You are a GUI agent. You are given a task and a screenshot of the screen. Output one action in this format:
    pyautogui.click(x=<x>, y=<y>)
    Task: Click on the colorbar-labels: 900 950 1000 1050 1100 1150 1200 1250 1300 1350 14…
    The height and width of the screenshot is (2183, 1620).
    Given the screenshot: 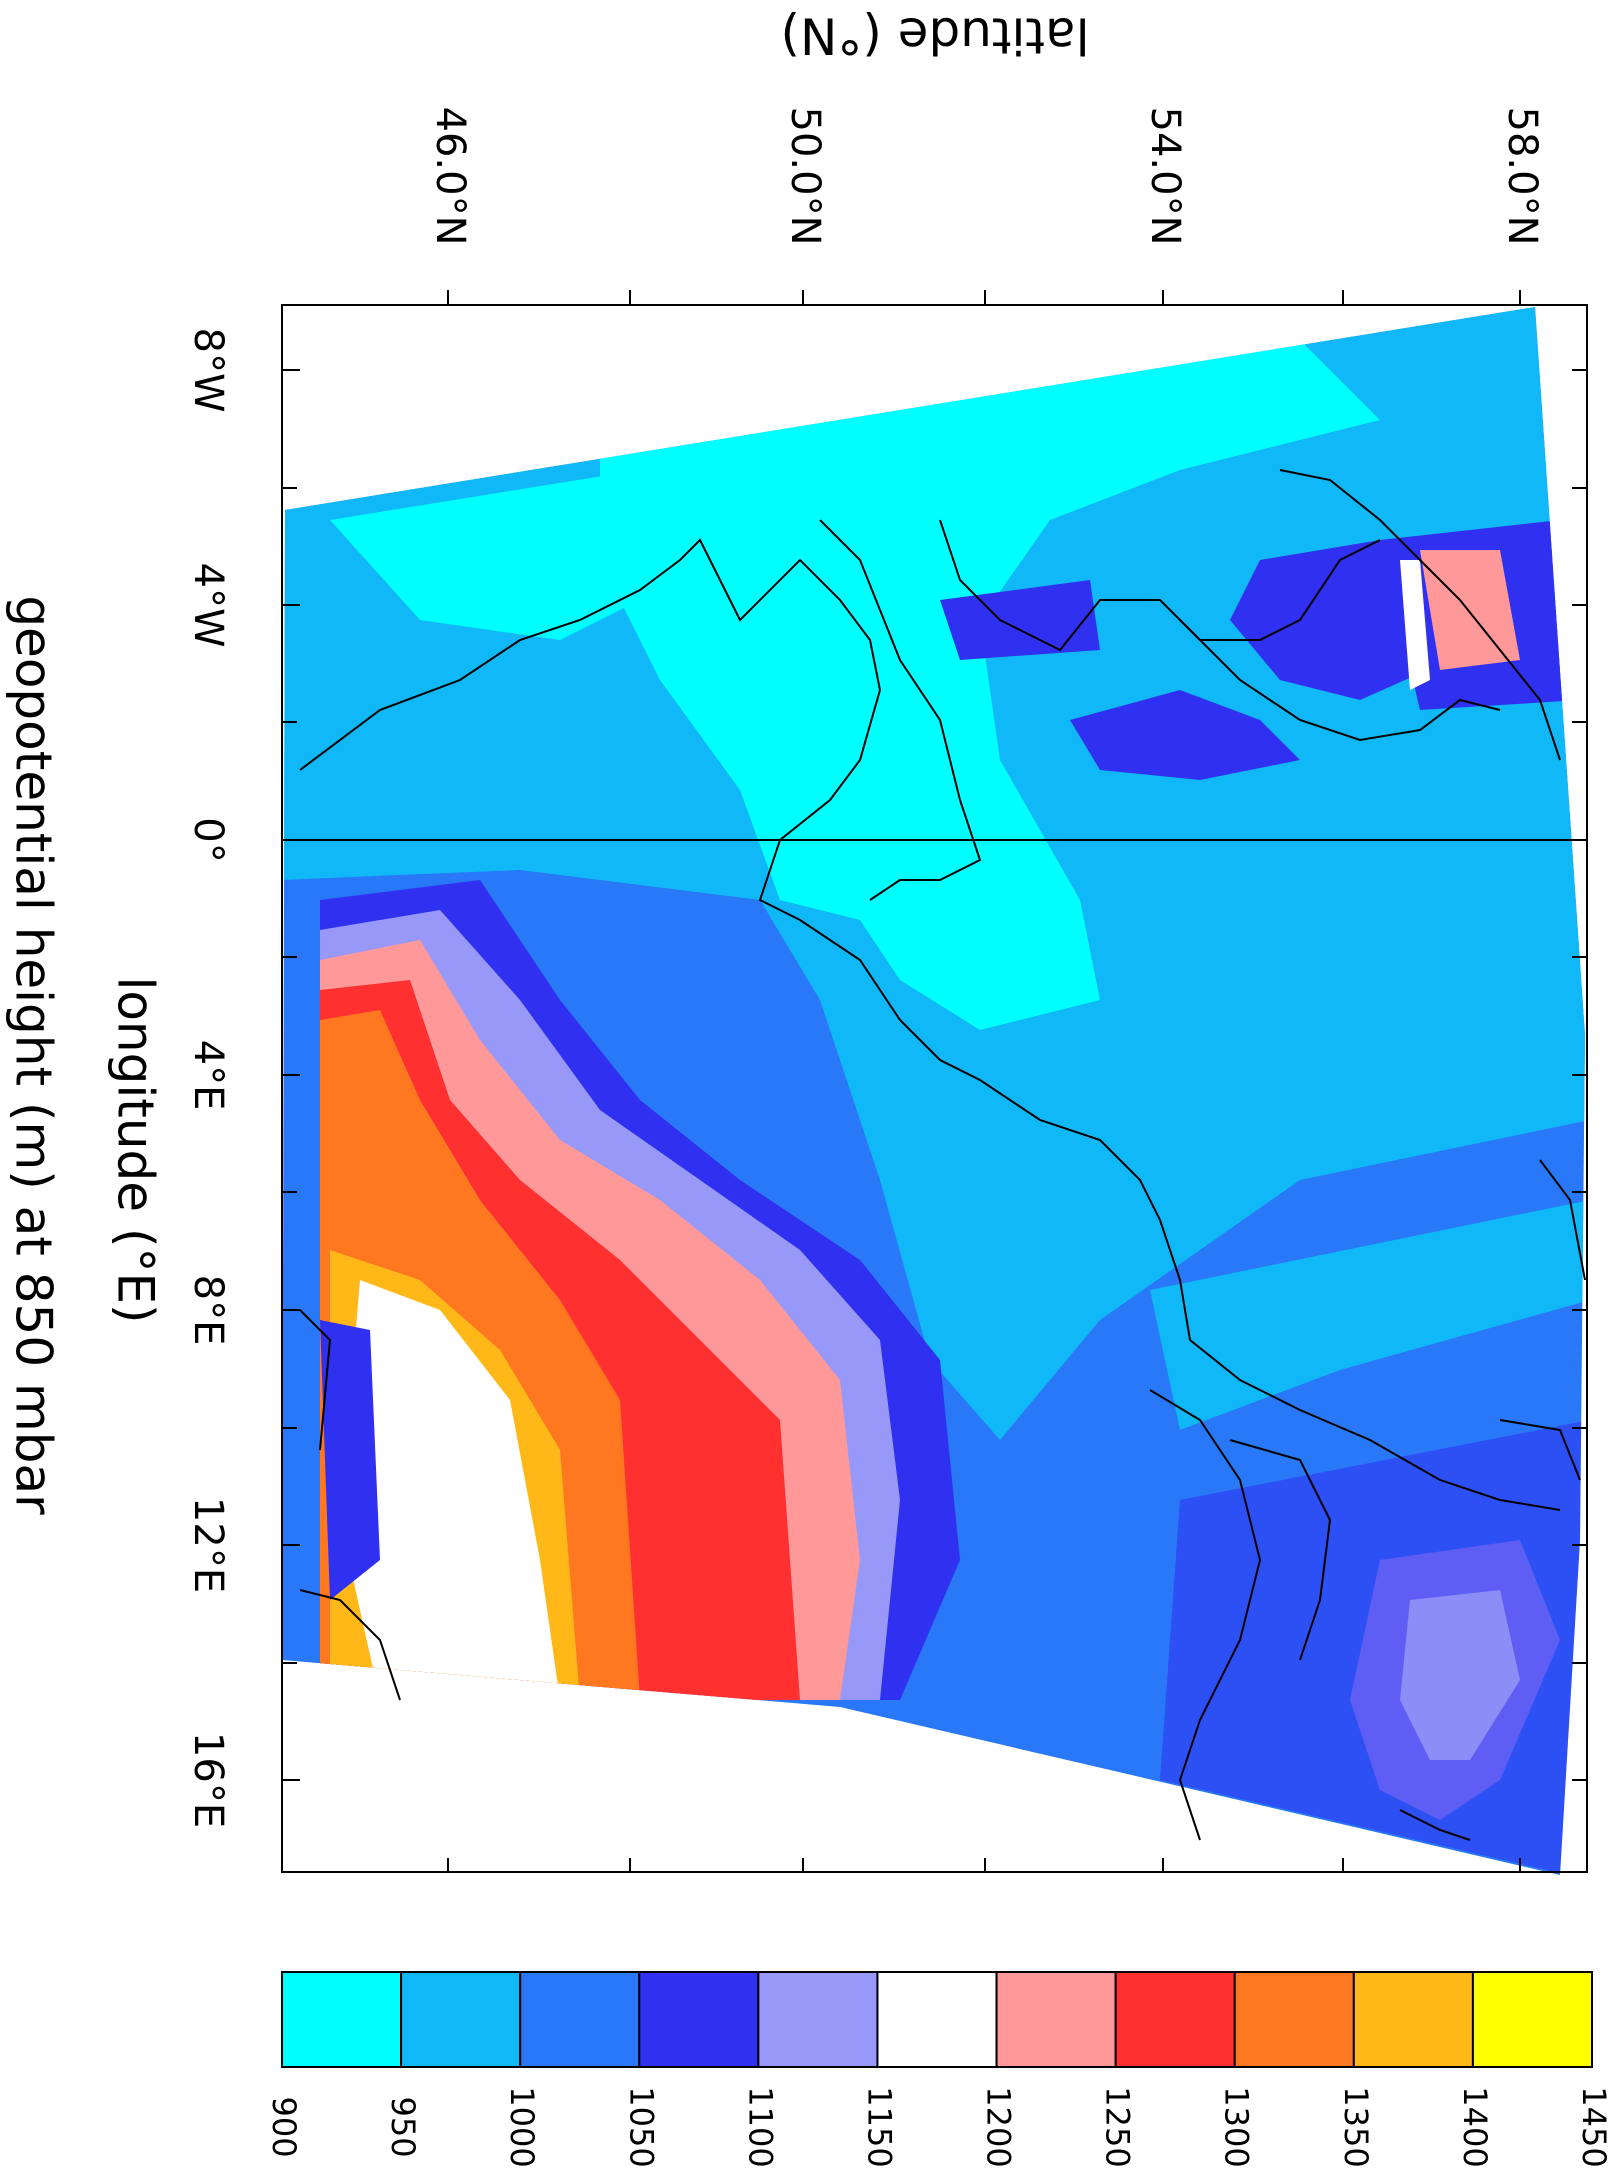 What is the action you would take?
    pyautogui.click(x=939, y=2126)
    